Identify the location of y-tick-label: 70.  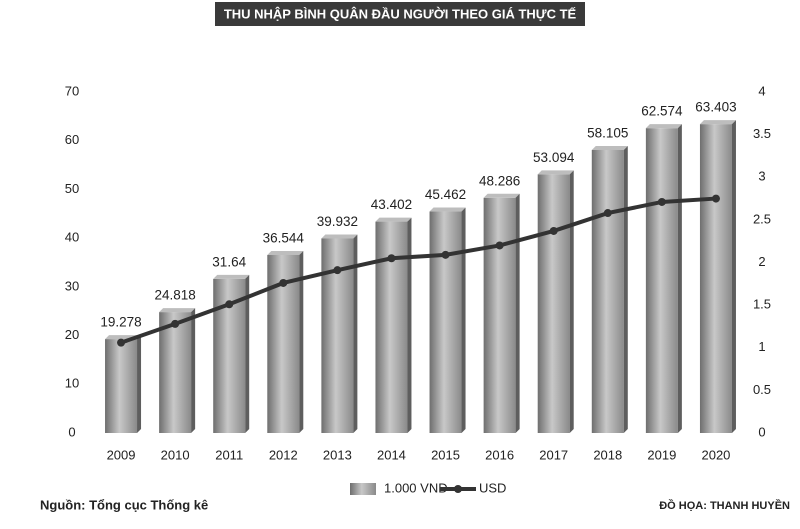
(72, 90).